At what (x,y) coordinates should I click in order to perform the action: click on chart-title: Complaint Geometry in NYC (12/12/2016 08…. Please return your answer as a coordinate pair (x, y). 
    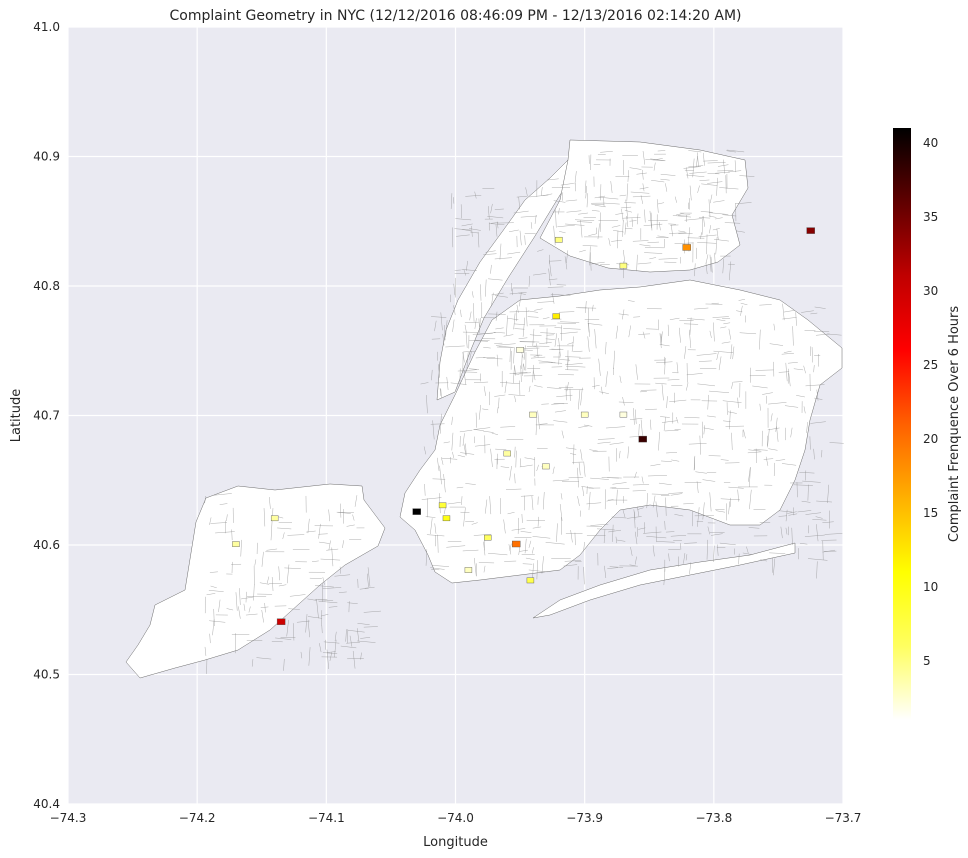
    Looking at the image, I should click on (456, 16).